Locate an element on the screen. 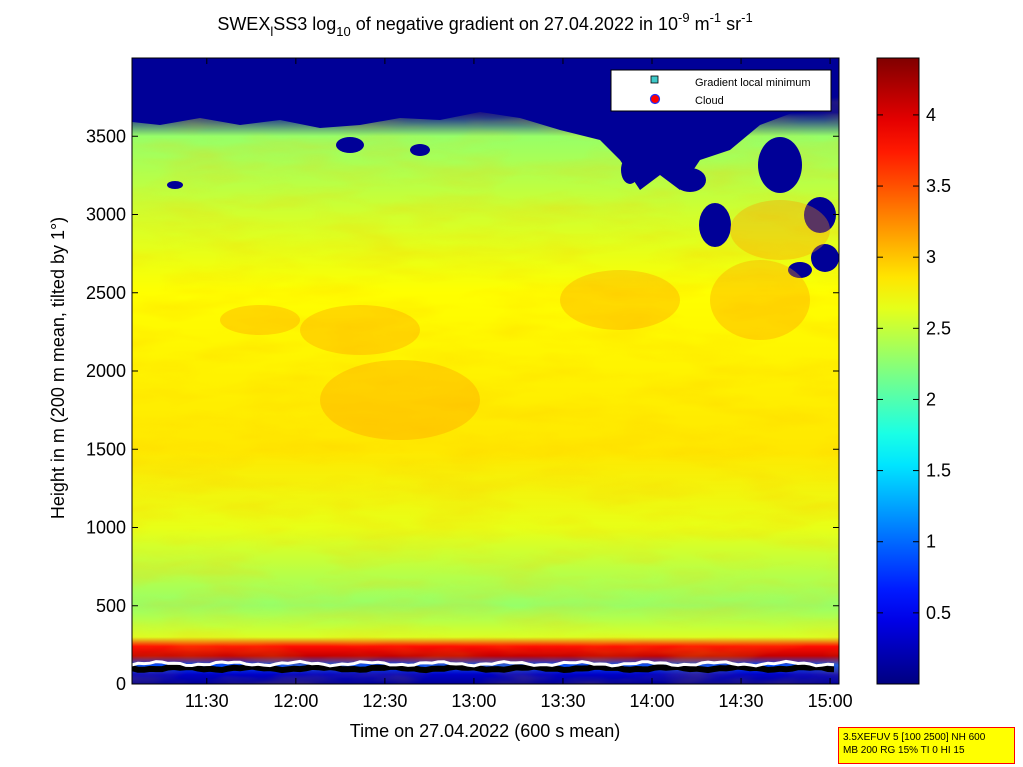 The height and width of the screenshot is (767, 1023). title-exp3: -1 is located at coordinates (747, 17).